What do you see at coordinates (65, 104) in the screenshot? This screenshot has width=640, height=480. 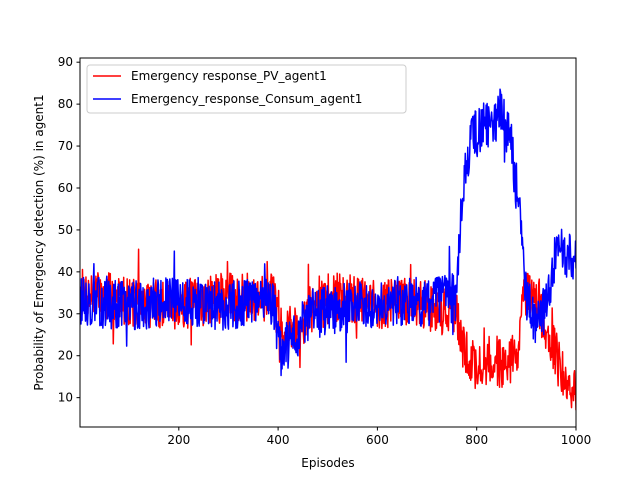 I see `y-tick-label: 80` at bounding box center [65, 104].